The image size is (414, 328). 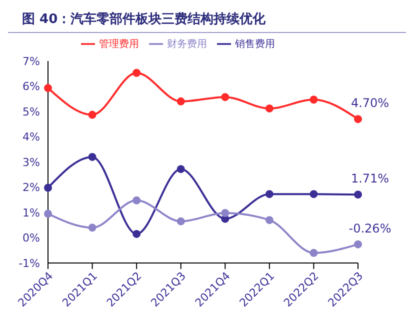 What do you see at coordinates (31, 111) in the screenshot?
I see `y-tick-label: 5%` at bounding box center [31, 111].